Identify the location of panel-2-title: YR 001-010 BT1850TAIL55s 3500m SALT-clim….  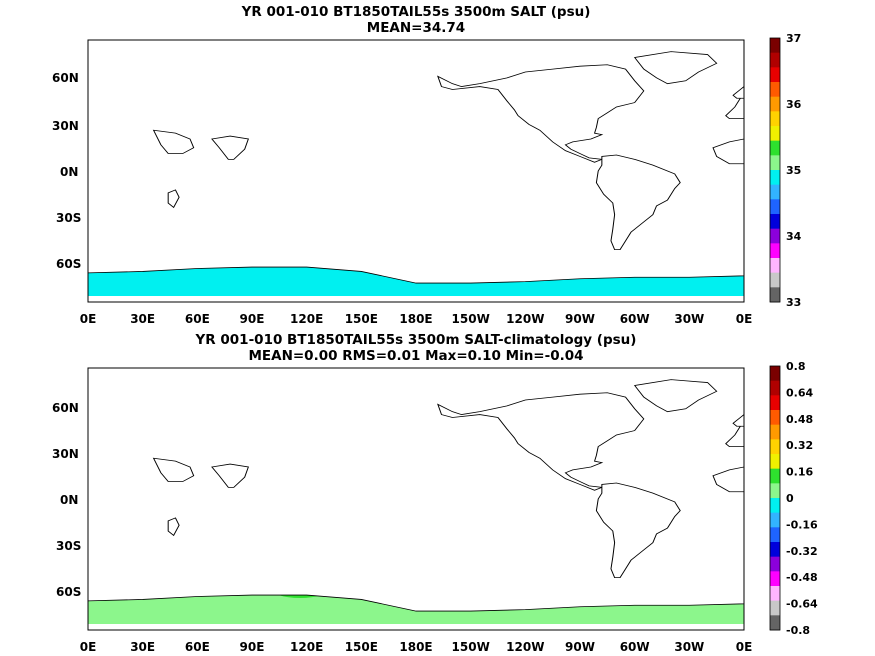
(416, 340).